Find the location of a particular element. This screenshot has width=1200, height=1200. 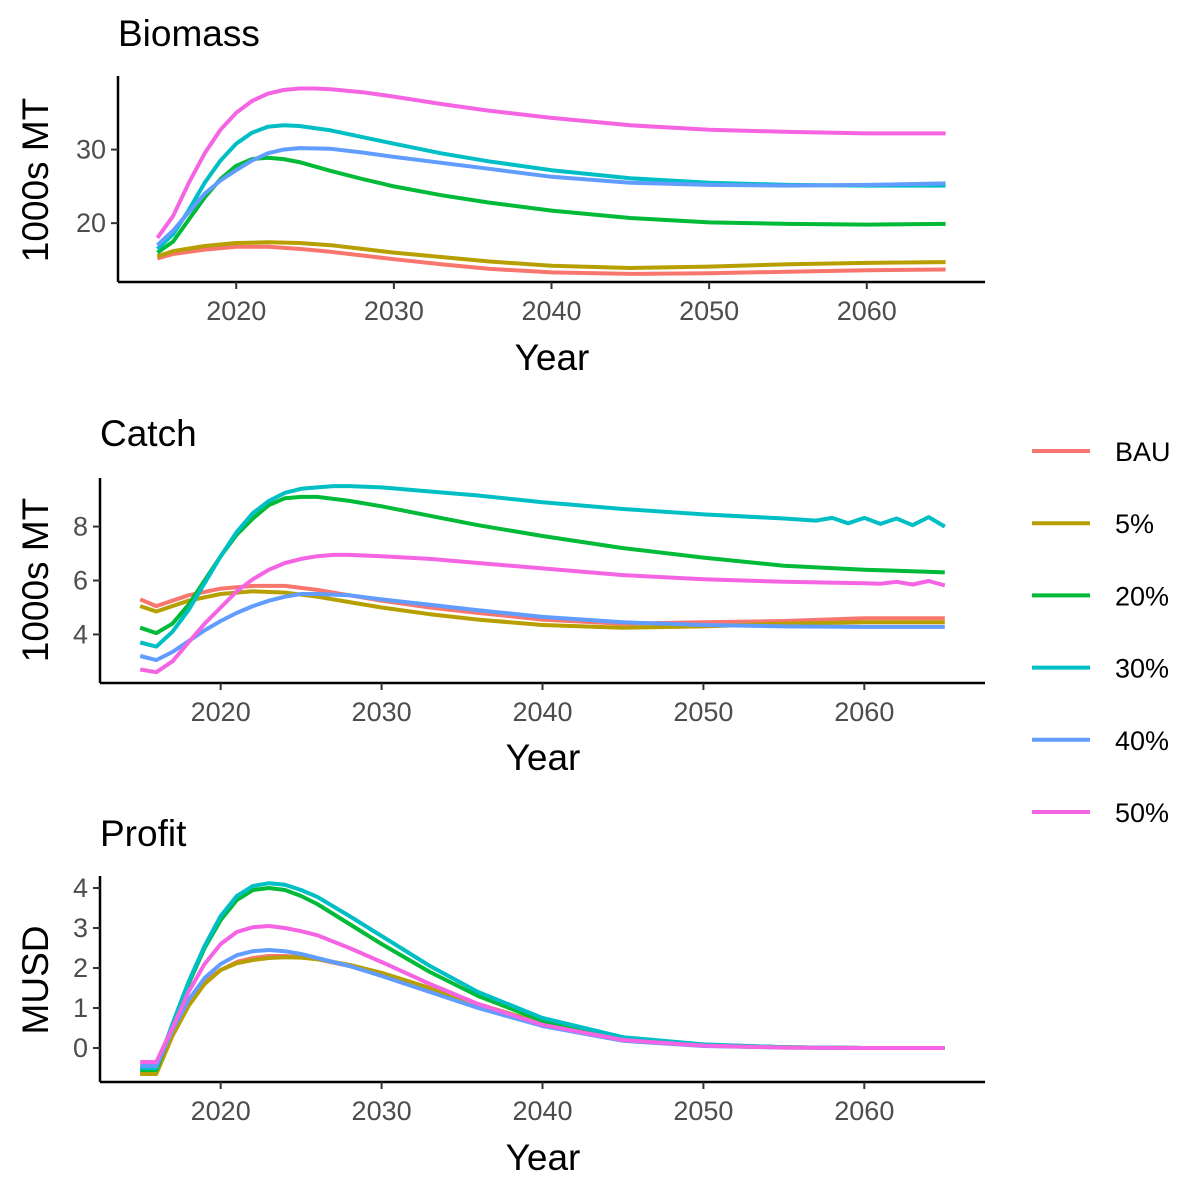

x-tick-label-catch-2060: 2060 is located at coordinates (864, 712).